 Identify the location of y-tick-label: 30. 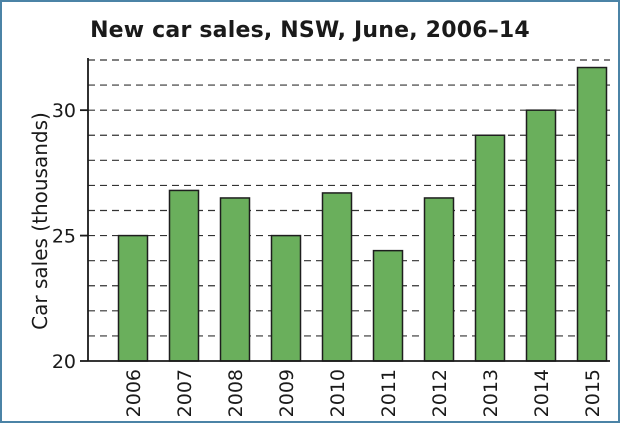
(64, 111).